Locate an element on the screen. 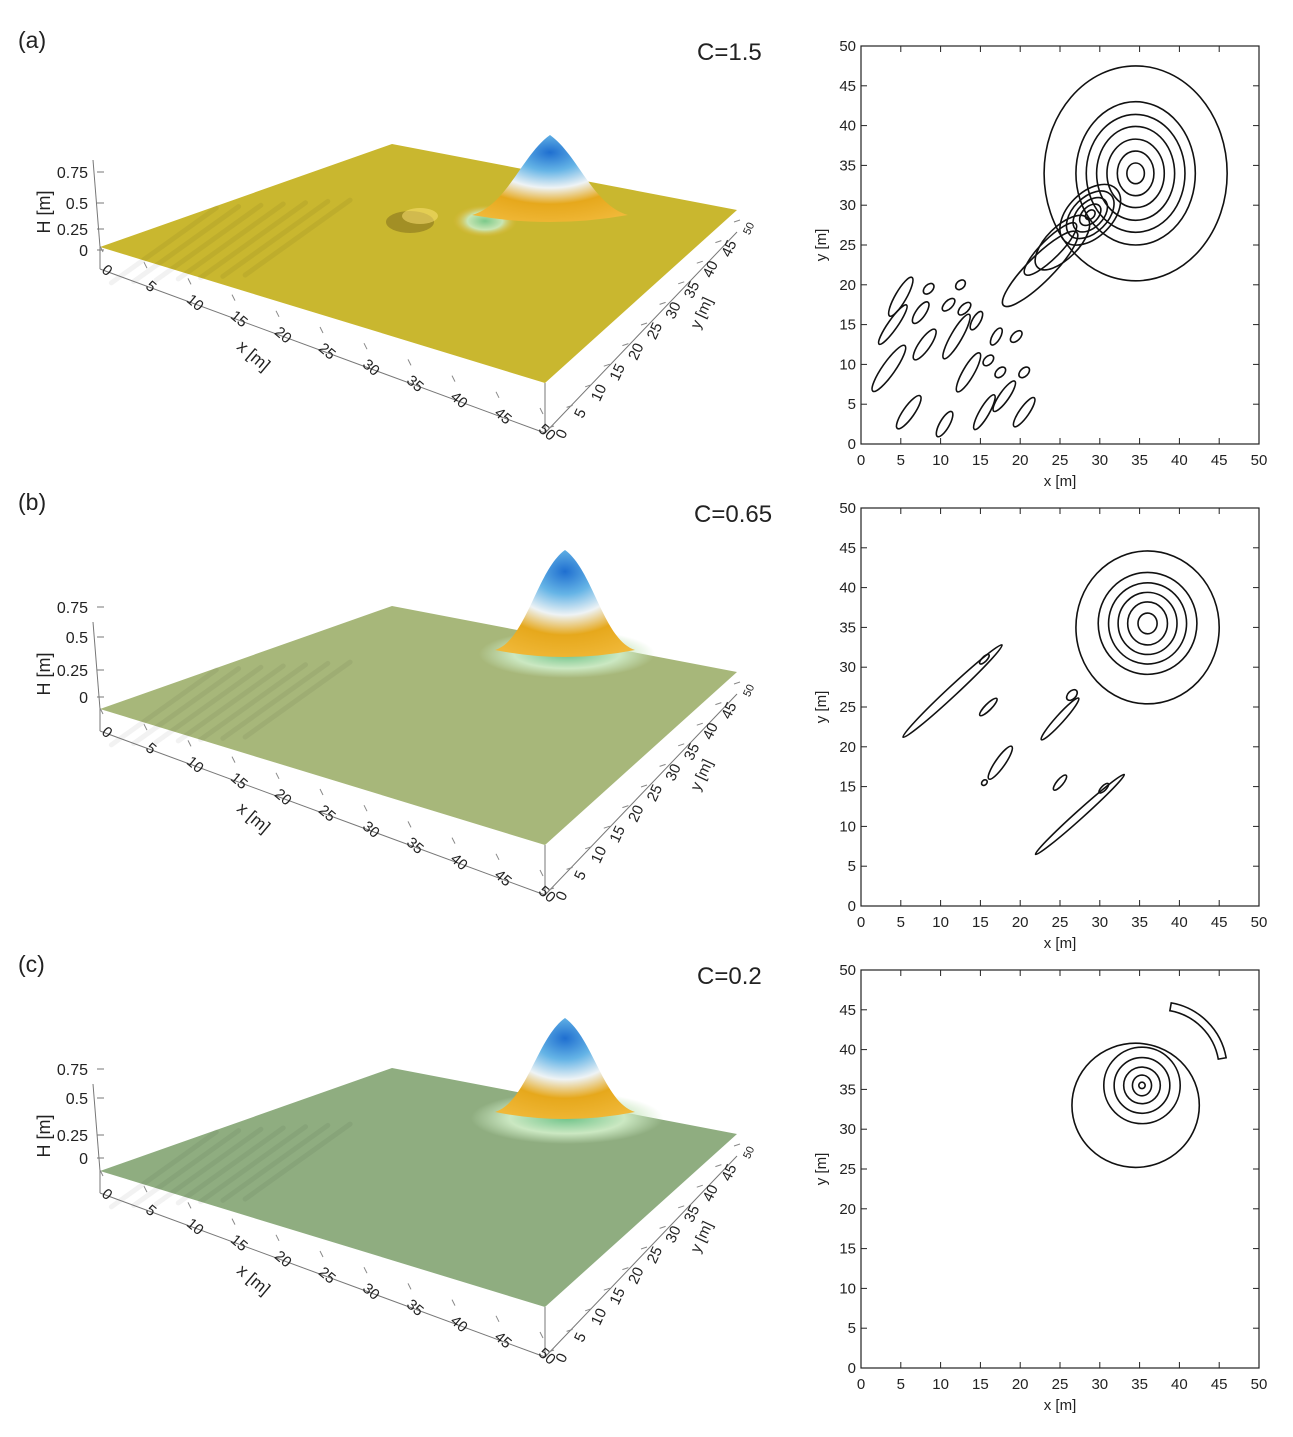 This screenshot has height=1437, width=1293. x-tick-label: 40 is located at coordinates (1179, 1384).